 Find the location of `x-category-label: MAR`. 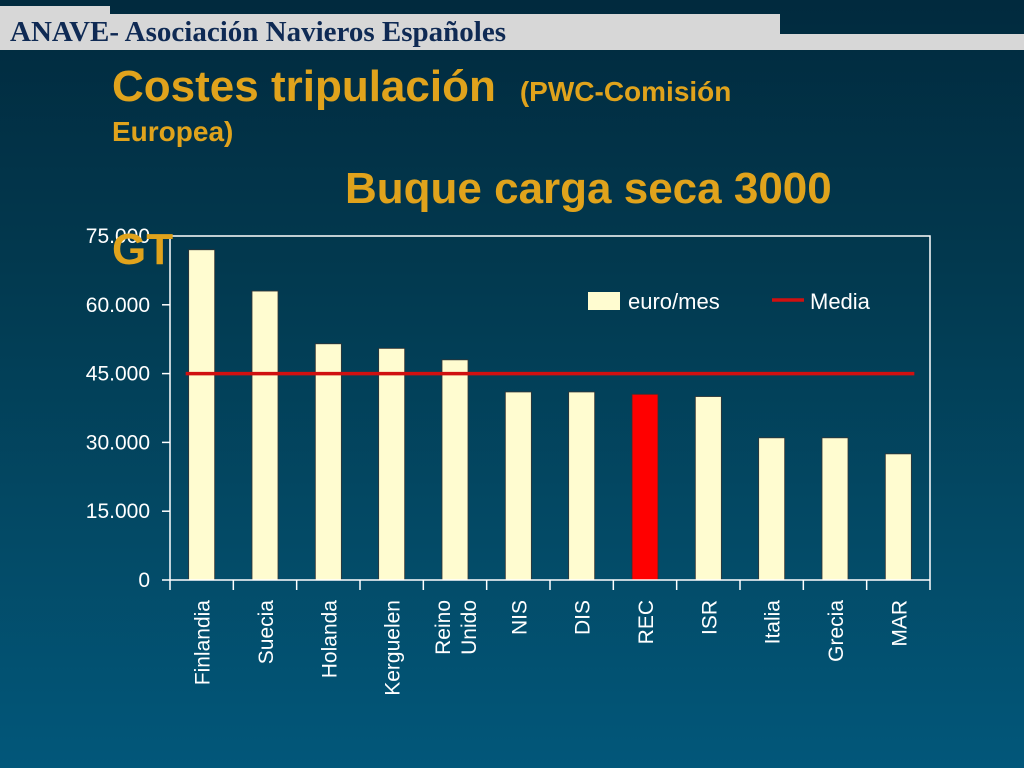

x-category-label: MAR is located at coordinates (899, 623).